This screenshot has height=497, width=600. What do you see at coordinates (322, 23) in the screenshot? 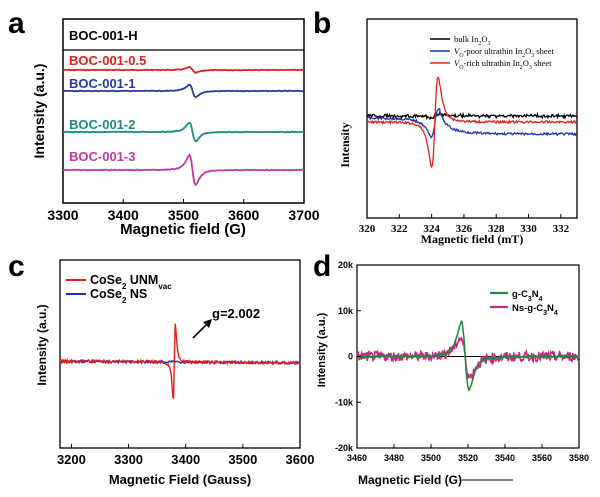
I see `panel-b-label: b` at bounding box center [322, 23].